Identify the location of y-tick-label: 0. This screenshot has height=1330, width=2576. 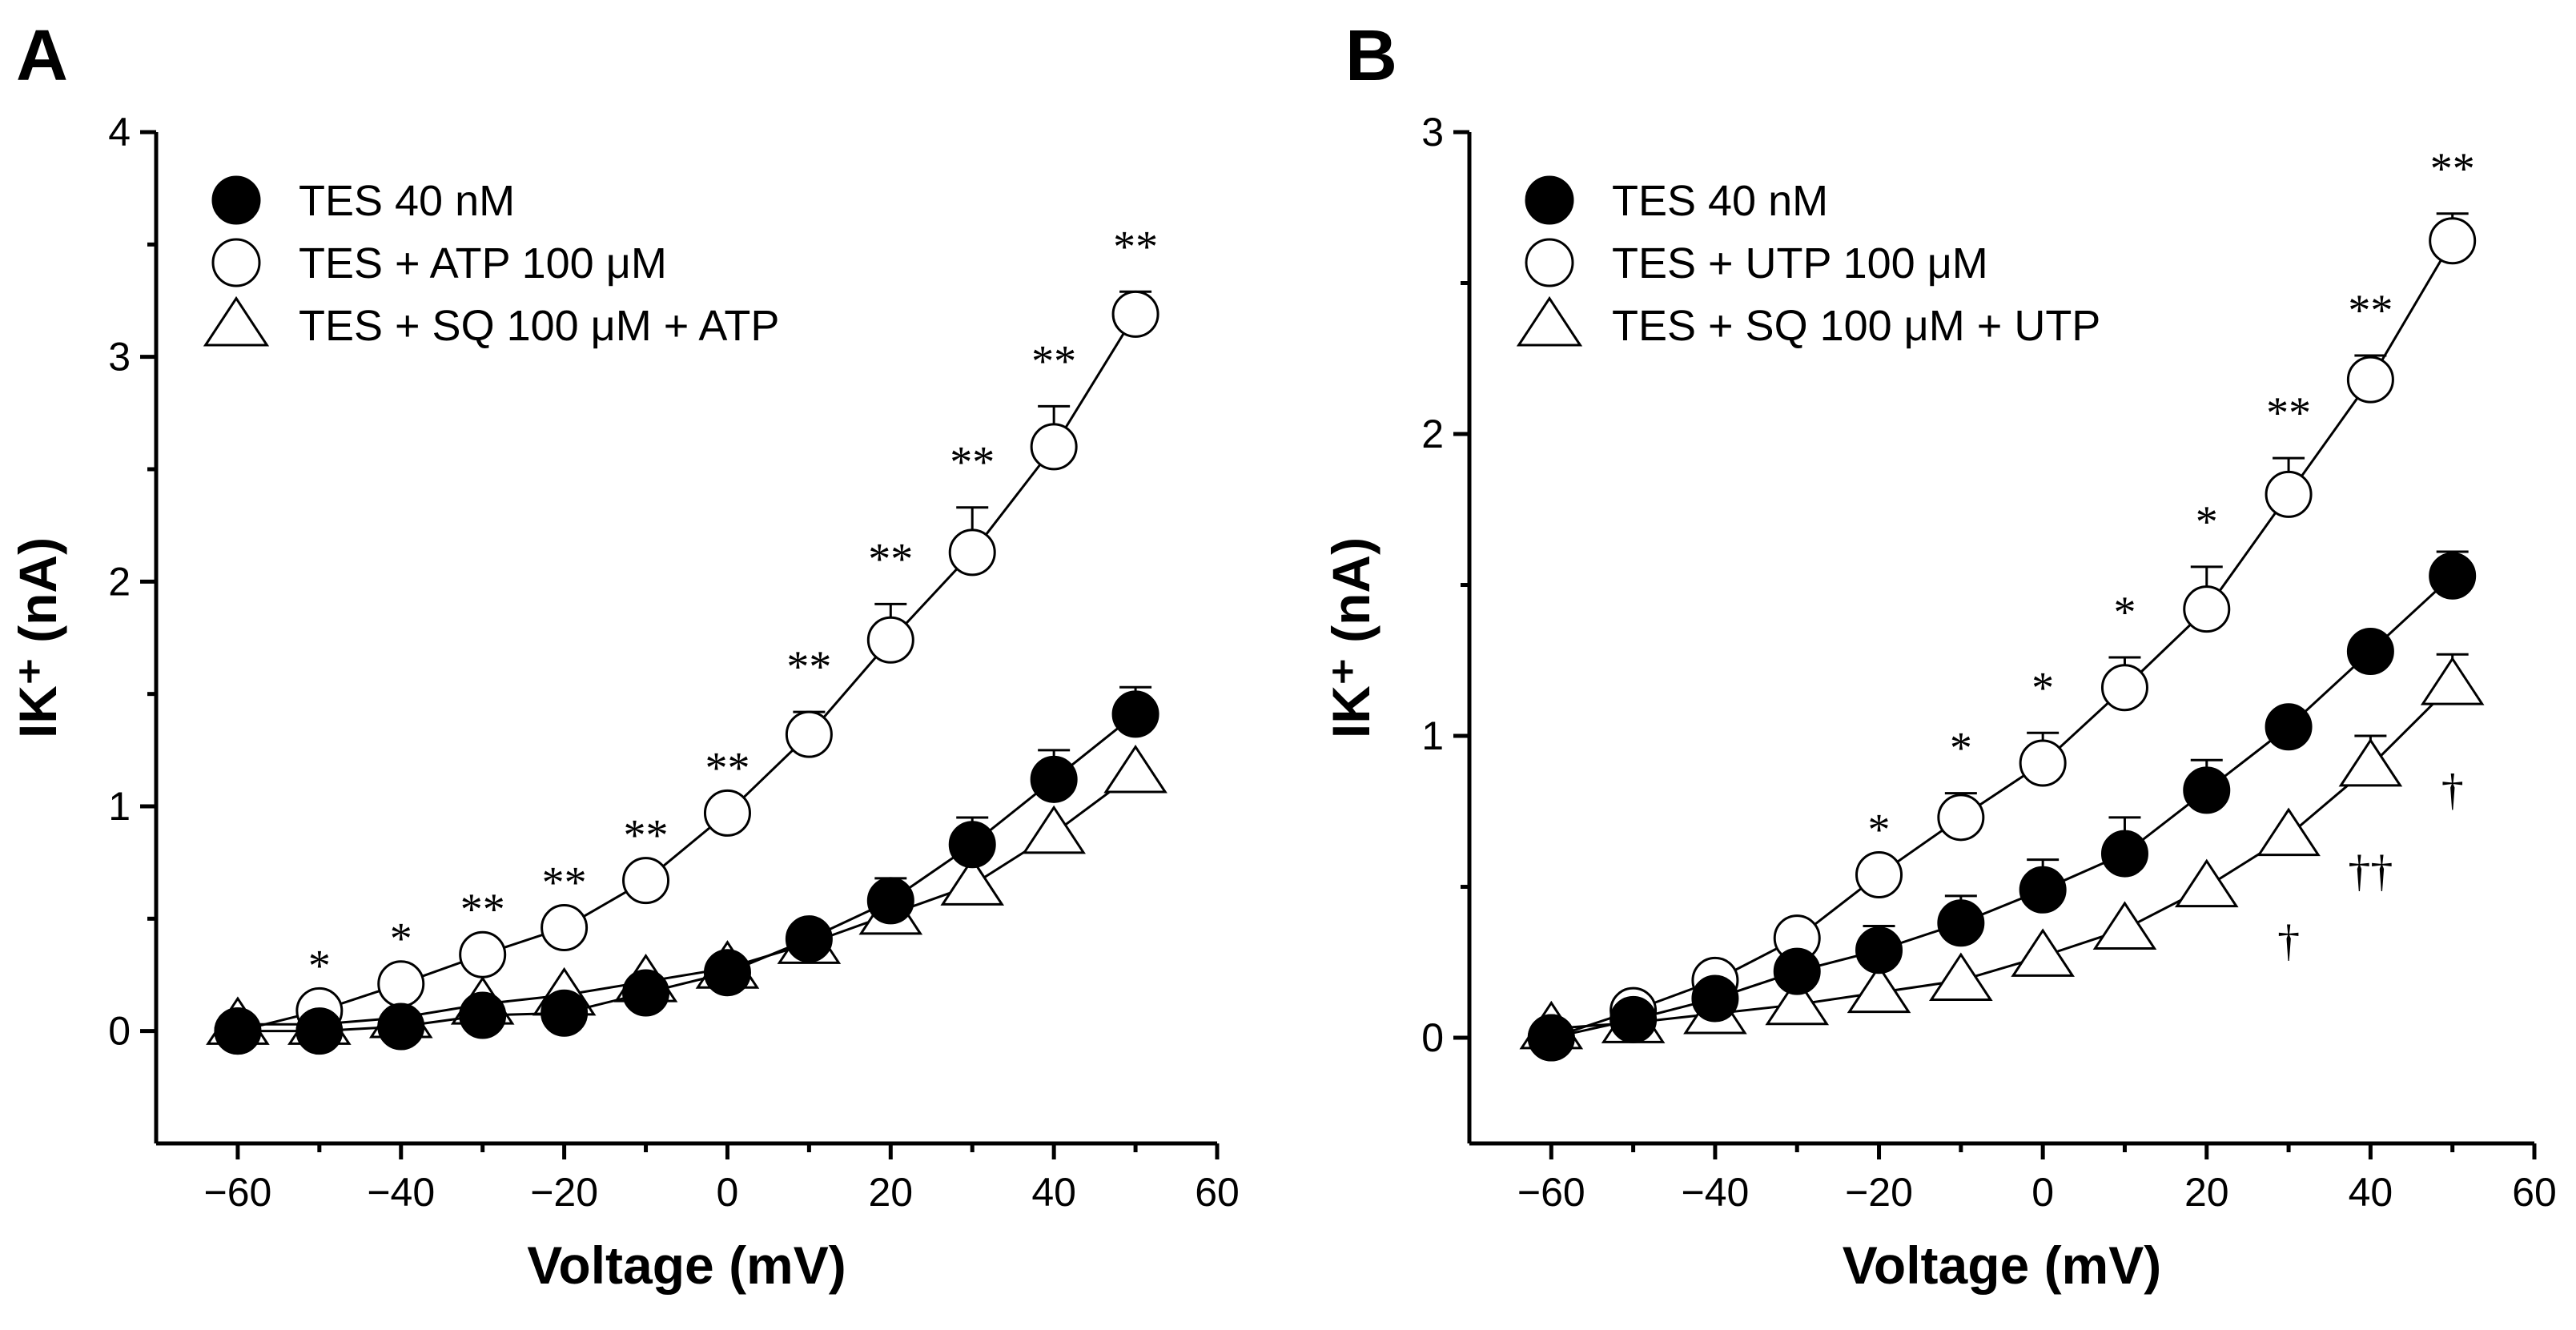
(1432, 1037).